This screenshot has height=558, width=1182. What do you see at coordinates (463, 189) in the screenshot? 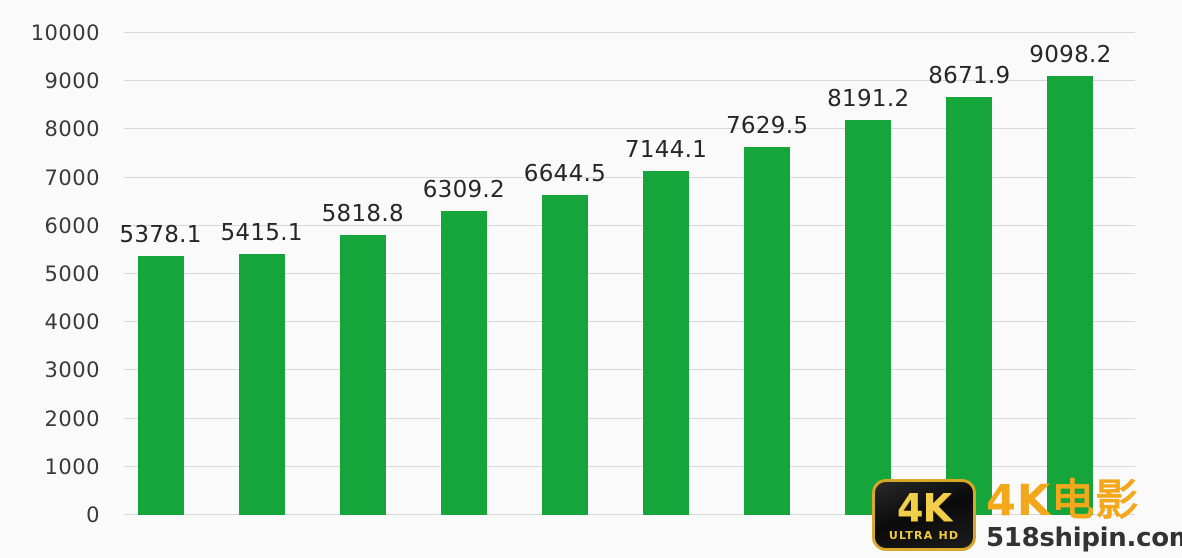
I see `bar-value-label: 6309.2` at bounding box center [463, 189].